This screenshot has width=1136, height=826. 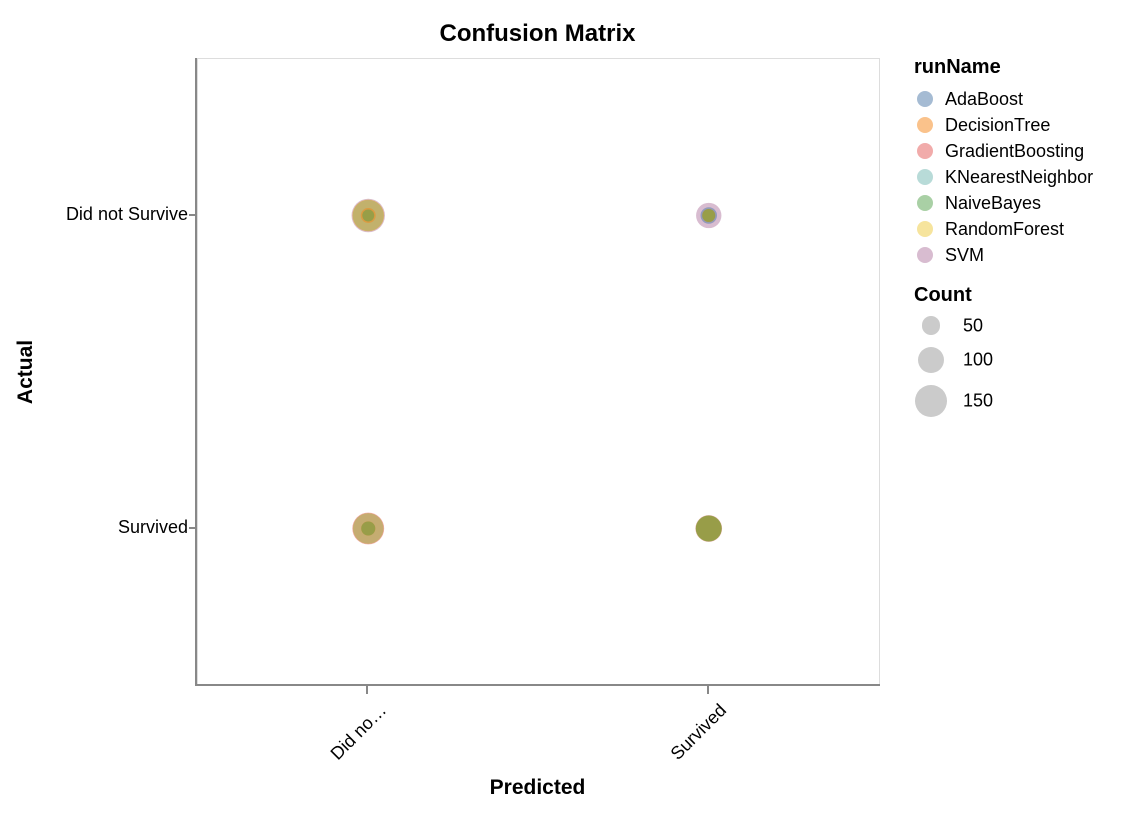 I want to click on y-axis-title: Actual, so click(x=25, y=372).